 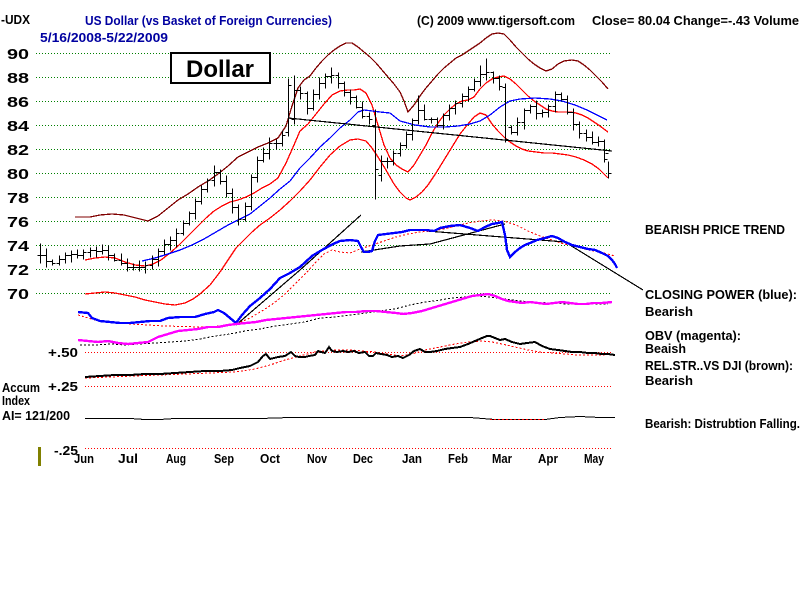 What do you see at coordinates (18, 150) in the screenshot?
I see `svg-text: 82` at bounding box center [18, 150].